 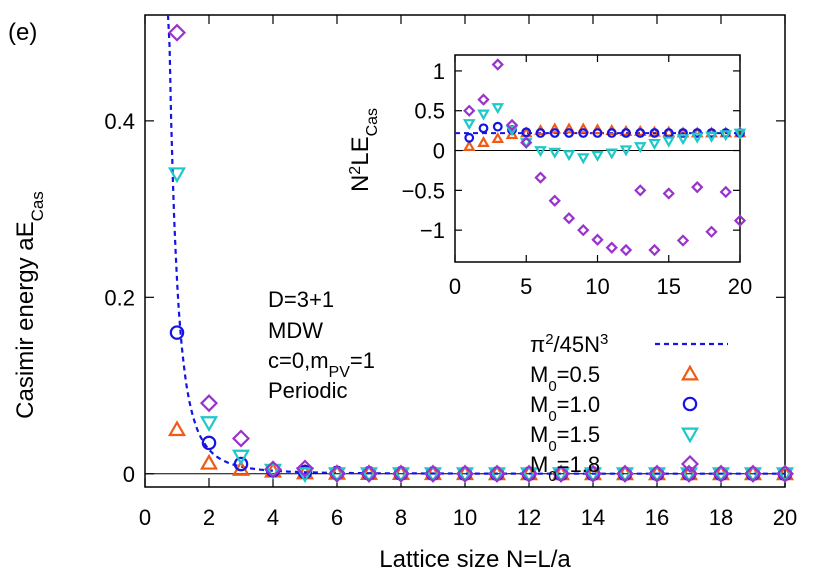 I want to click on legend-marker-m15, so click(x=690, y=435).